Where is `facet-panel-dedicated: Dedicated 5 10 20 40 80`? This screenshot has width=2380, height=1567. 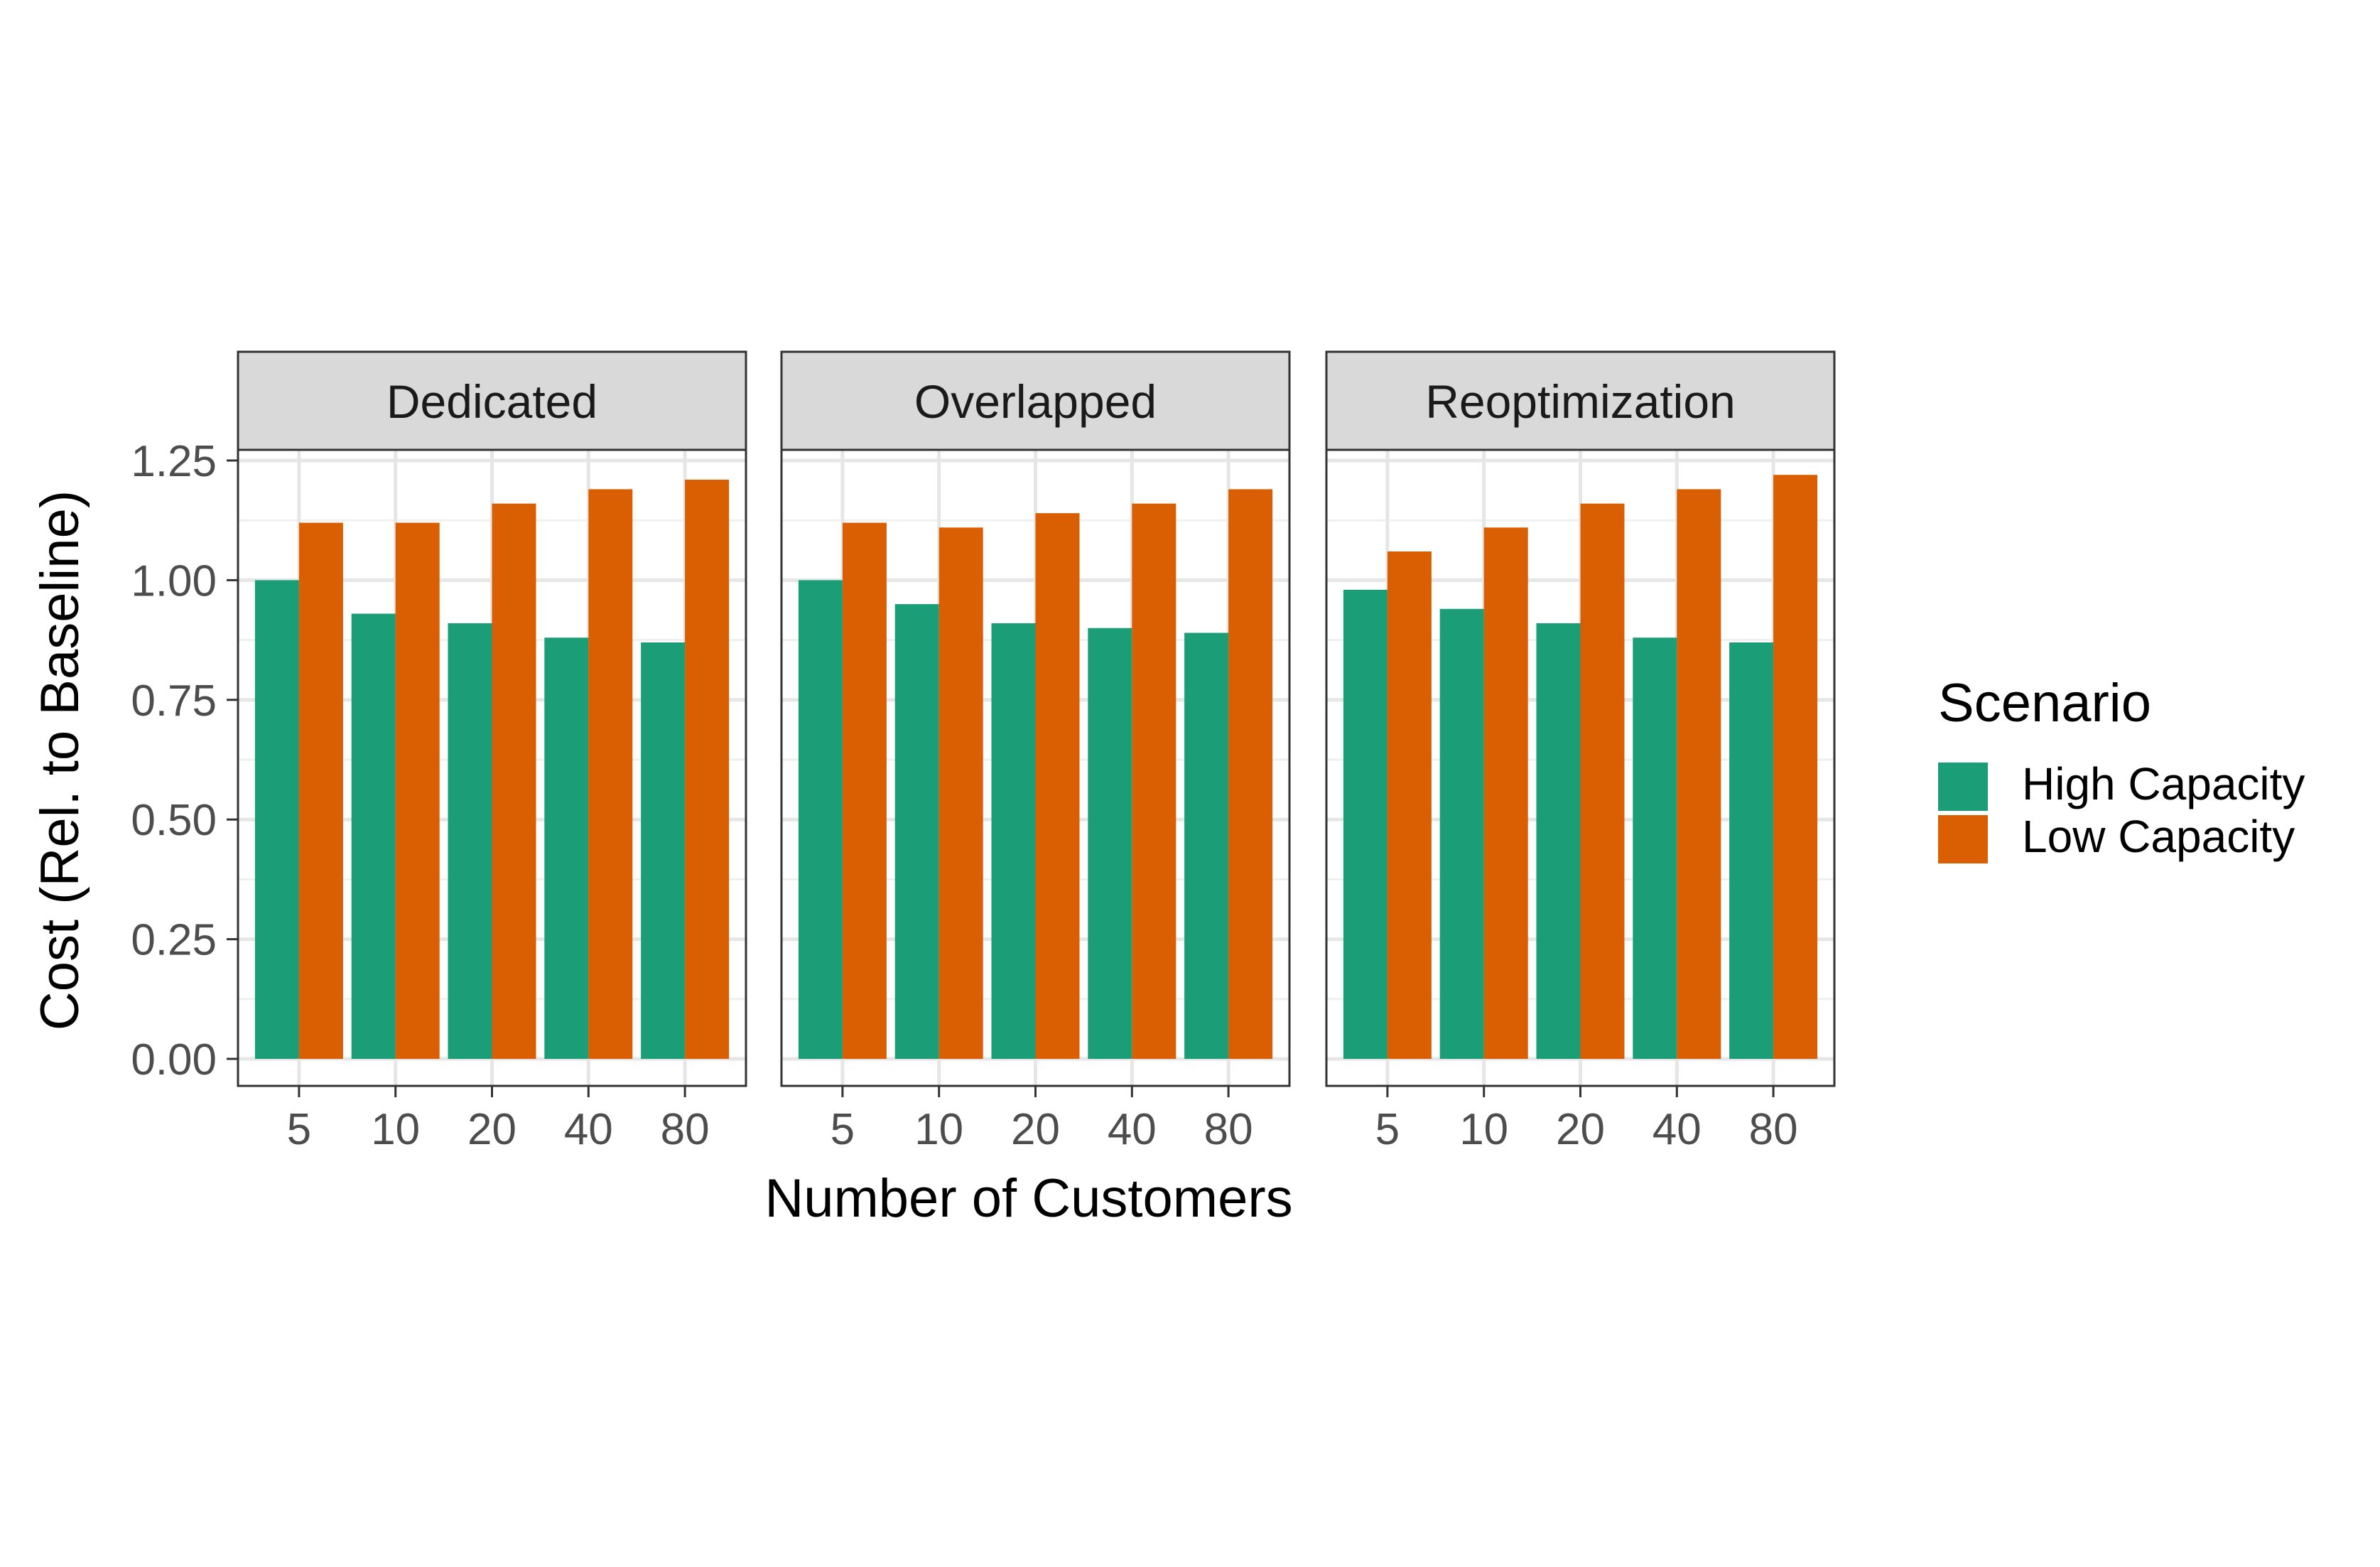
facet-panel-dedicated: Dedicated 5 10 20 40 80 is located at coordinates (492, 752).